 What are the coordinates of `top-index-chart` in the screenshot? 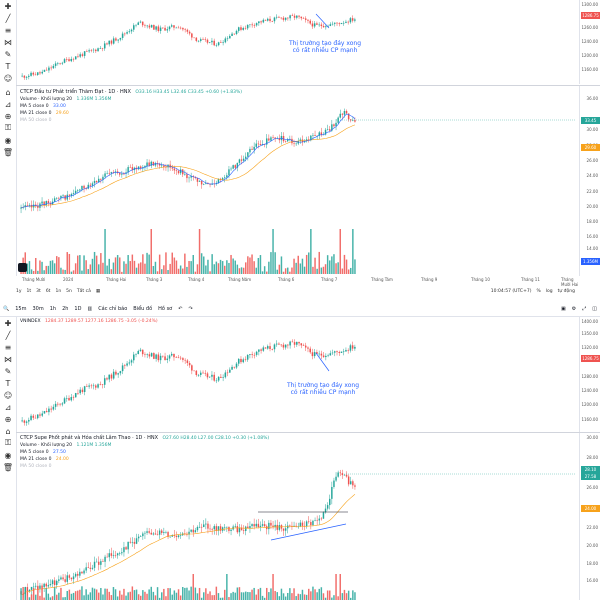 It's located at (298, 41).